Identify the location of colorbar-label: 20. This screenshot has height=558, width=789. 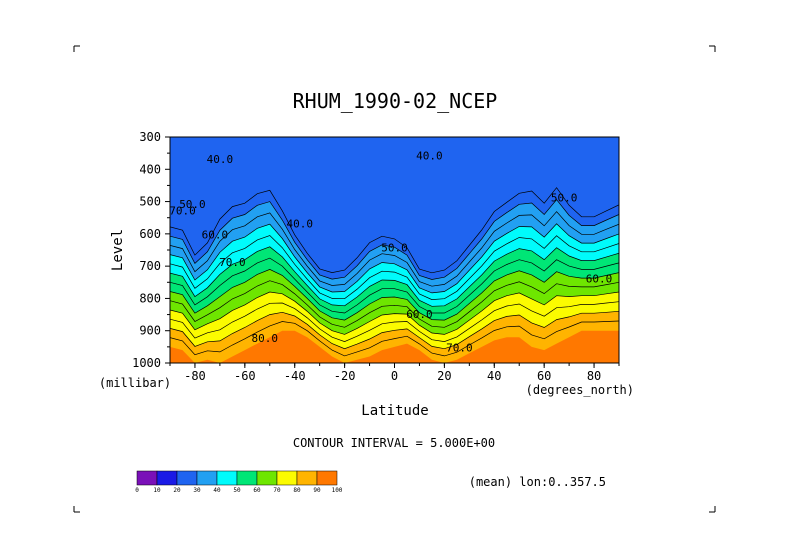
(177, 490).